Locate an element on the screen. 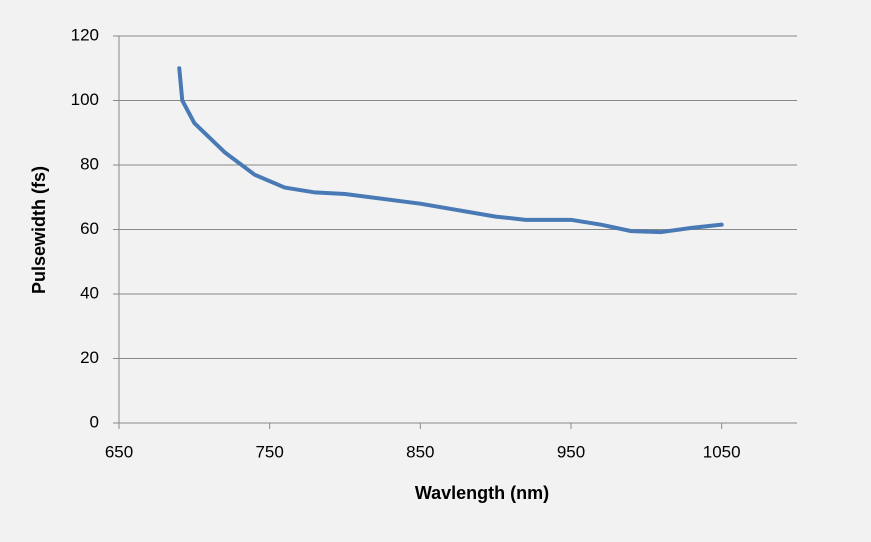 The height and width of the screenshot is (542, 871). x-tick-label: 750 is located at coordinates (269, 451).